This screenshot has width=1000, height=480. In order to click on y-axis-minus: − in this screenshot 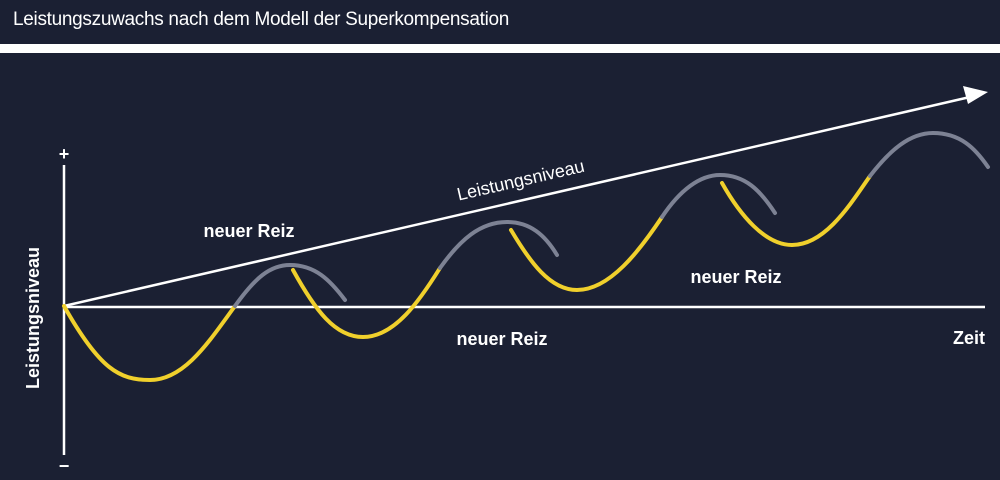, I will do `click(64, 466)`.